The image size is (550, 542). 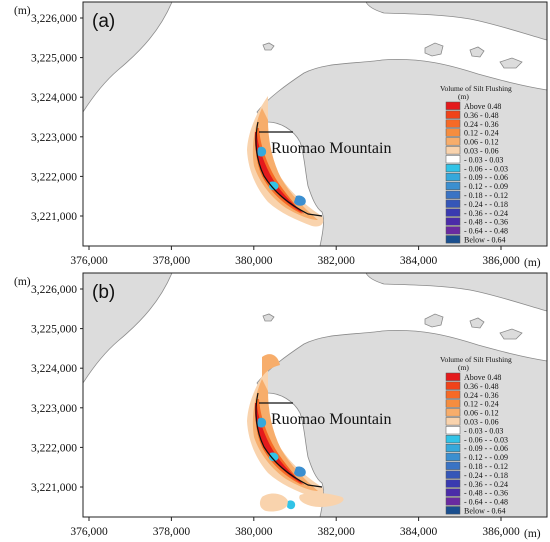 What do you see at coordinates (481, 151) in the screenshot?
I see `legend-item-label: 0.03 - 0.06` at bounding box center [481, 151].